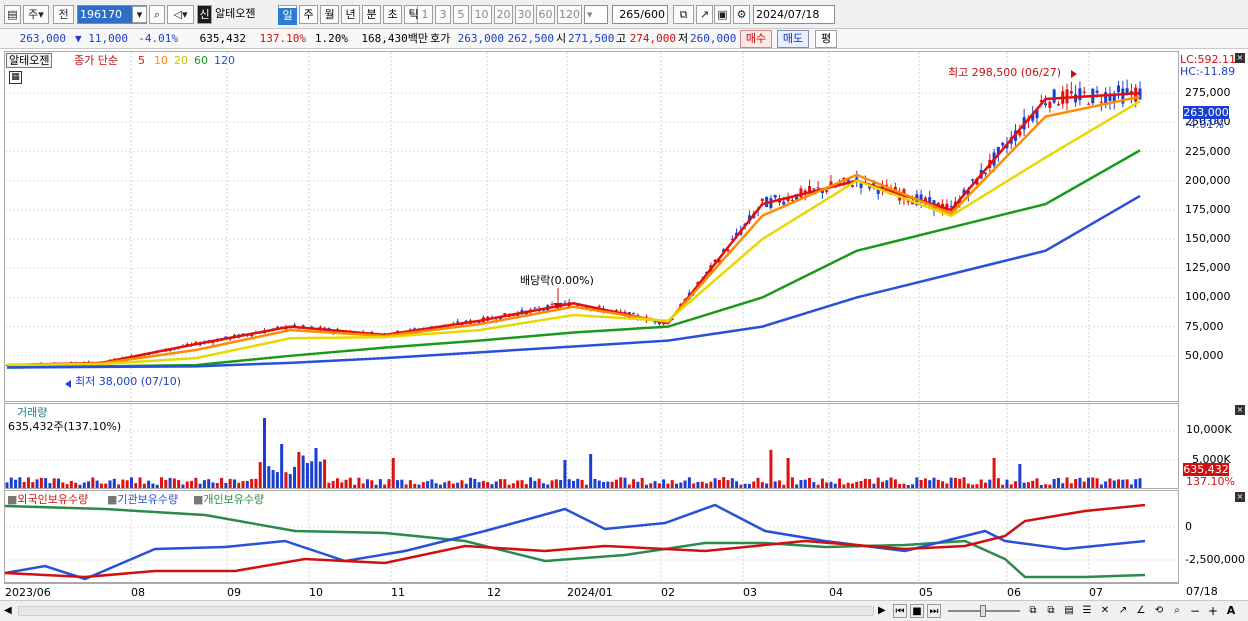 The width and height of the screenshot is (1248, 621). What do you see at coordinates (683, 14) in the screenshot?
I see `candle-type-icon: ⧉` at bounding box center [683, 14].